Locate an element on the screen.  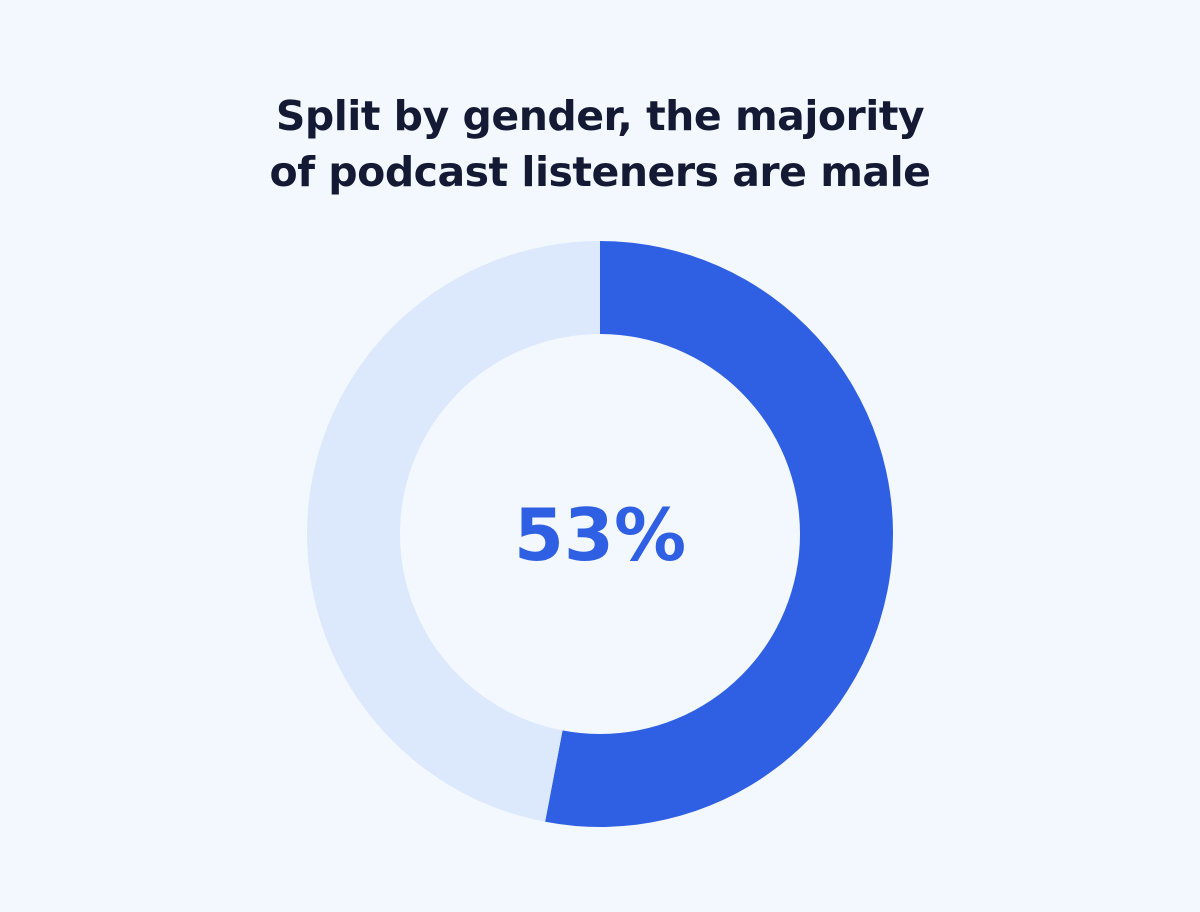
chart-title-line-1: Split by gender, the majority is located at coordinates (600, 116).